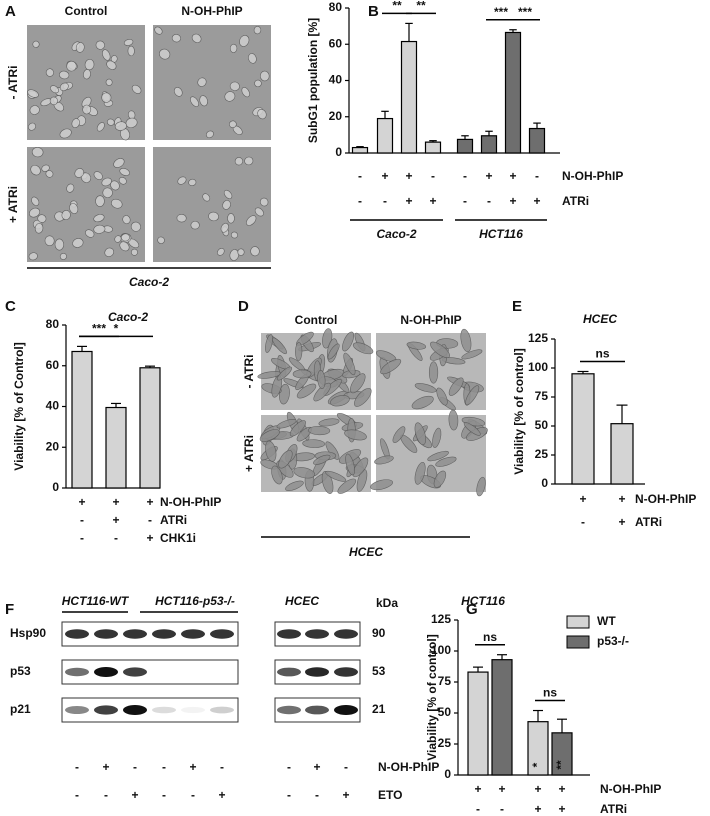 The width and height of the screenshot is (710, 816). What do you see at coordinates (432, 697) in the screenshot?
I see `y-axis-label: Viability [% of control]` at bounding box center [432, 697].